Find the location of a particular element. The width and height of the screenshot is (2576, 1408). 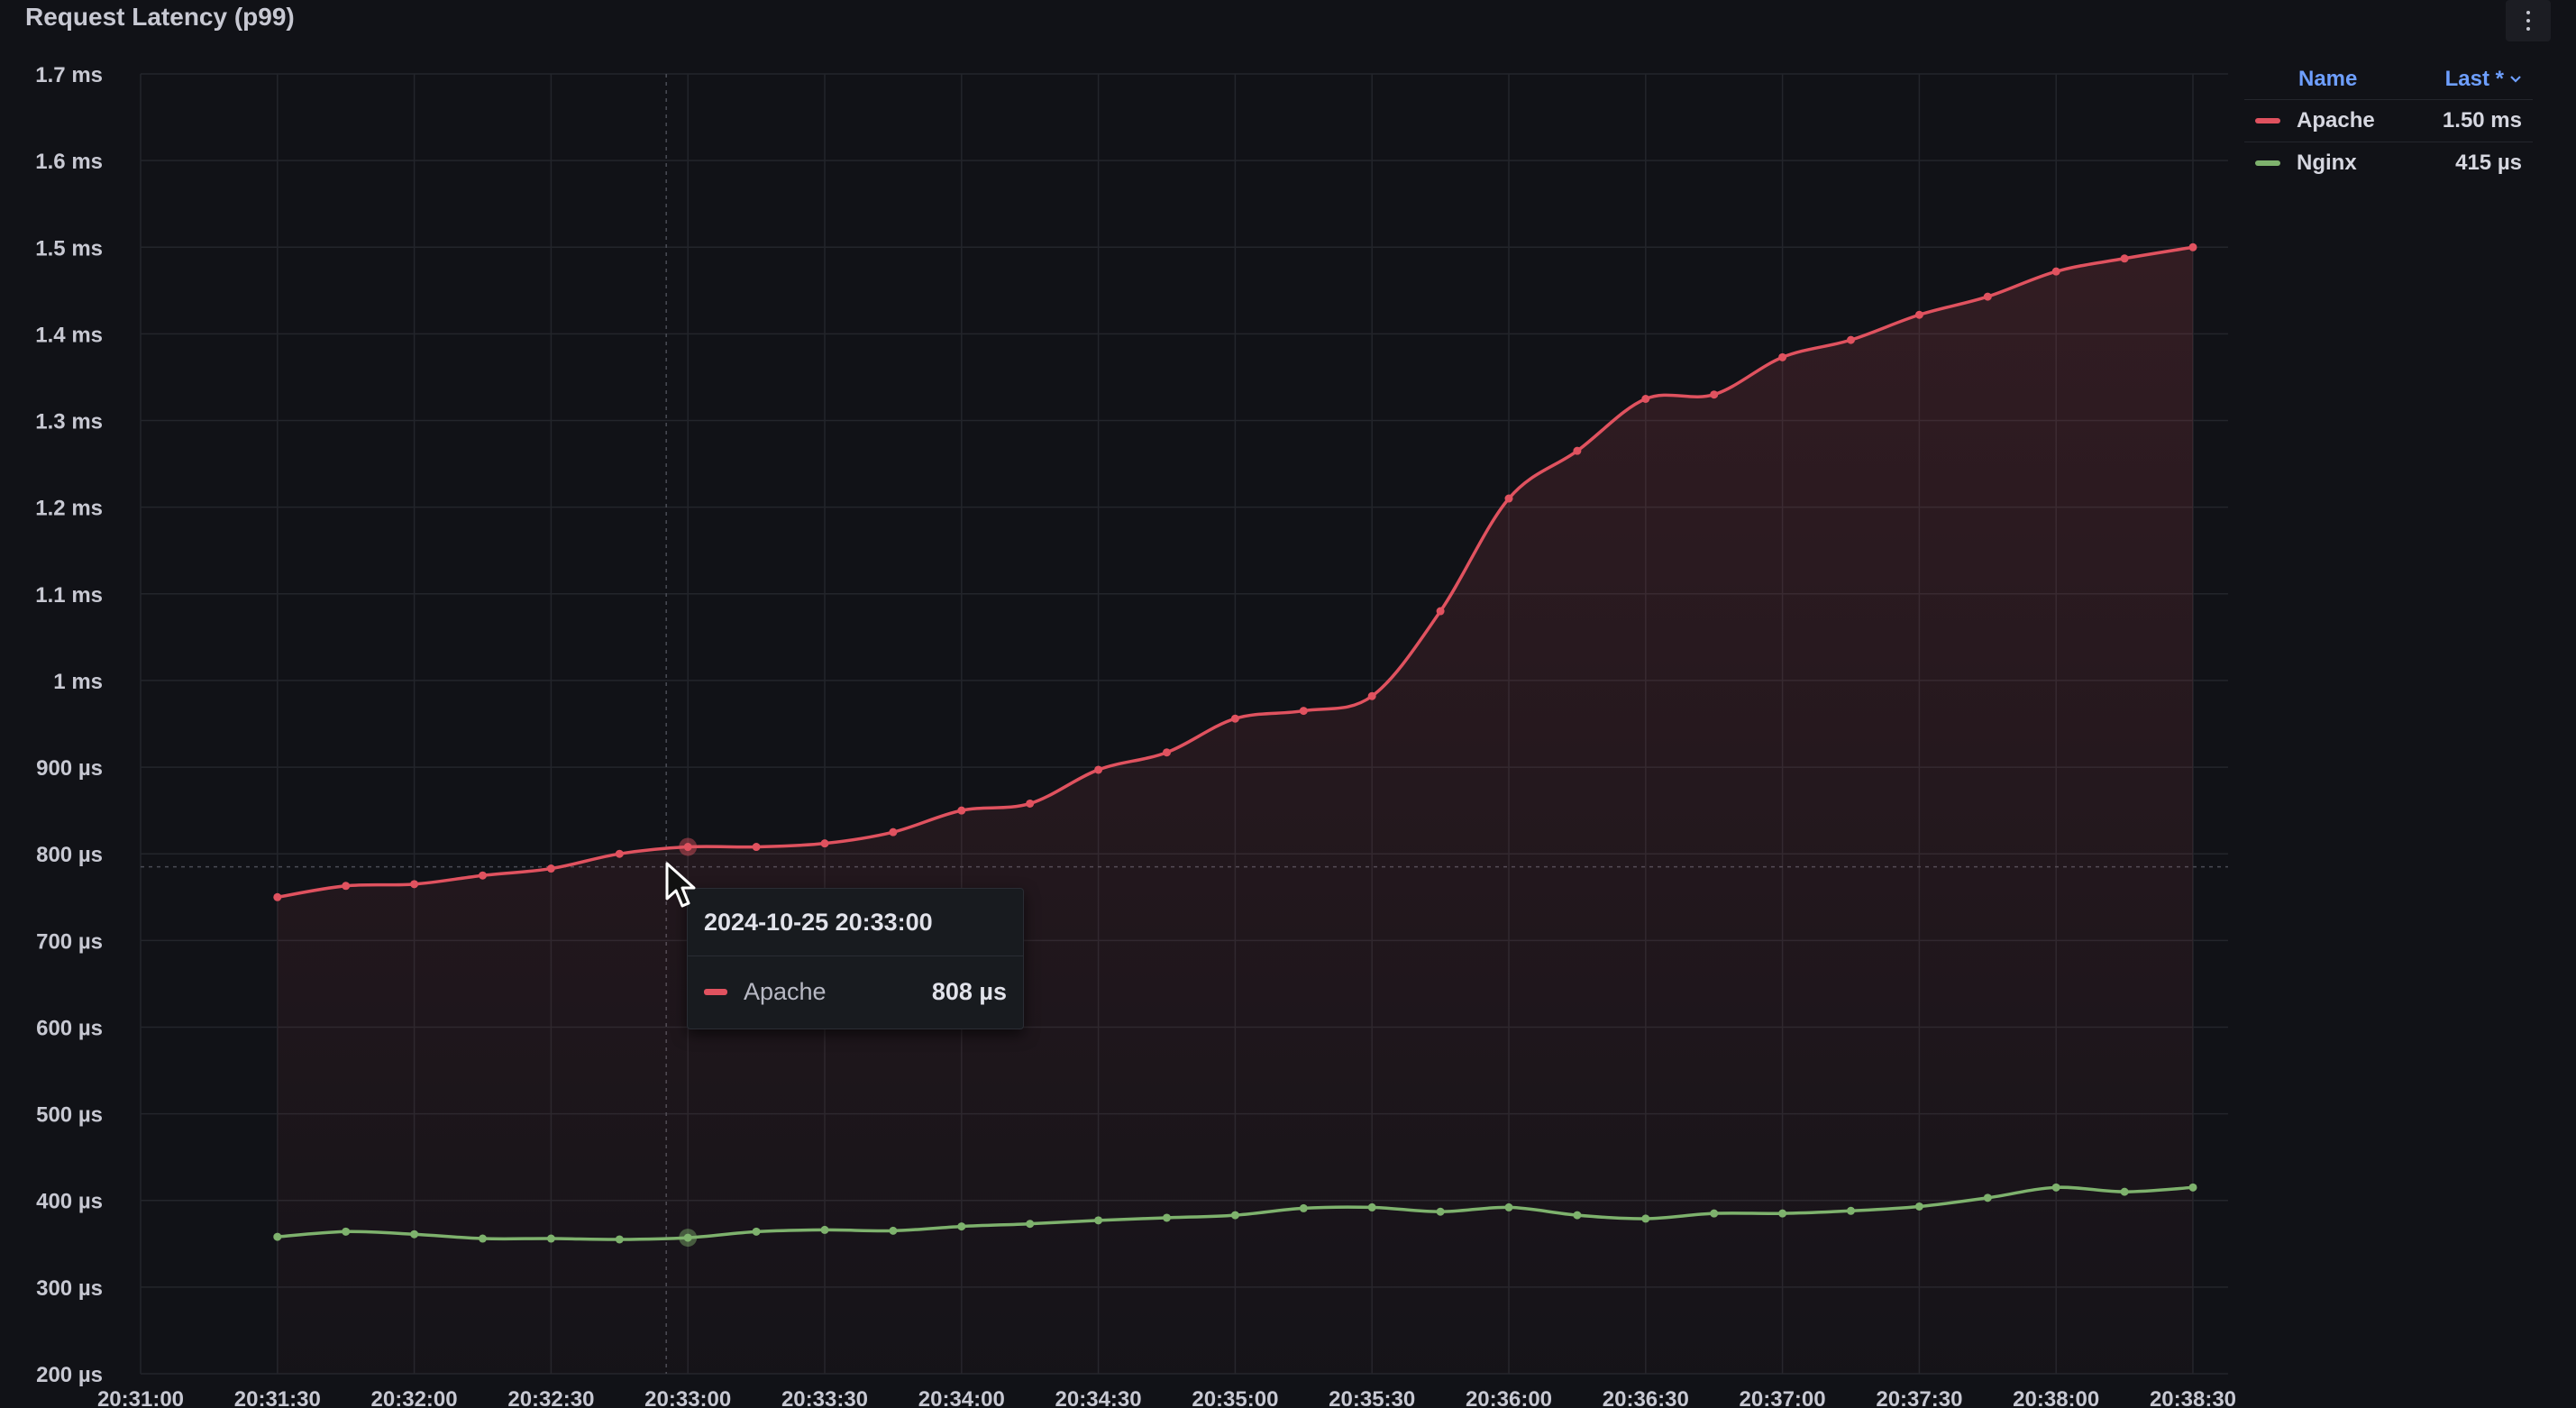

y-tick-label: 1.2 ms is located at coordinates (69, 509).